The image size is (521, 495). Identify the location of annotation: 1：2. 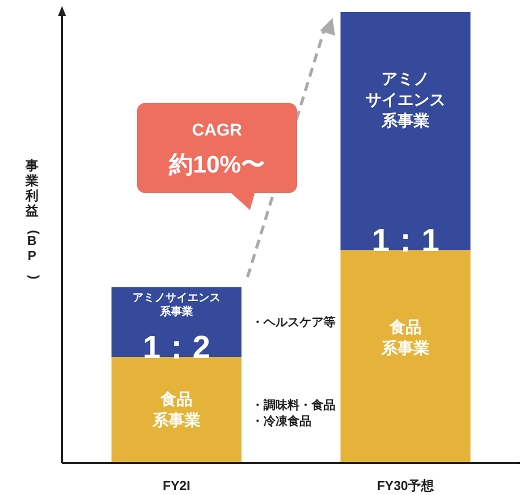
(176, 347).